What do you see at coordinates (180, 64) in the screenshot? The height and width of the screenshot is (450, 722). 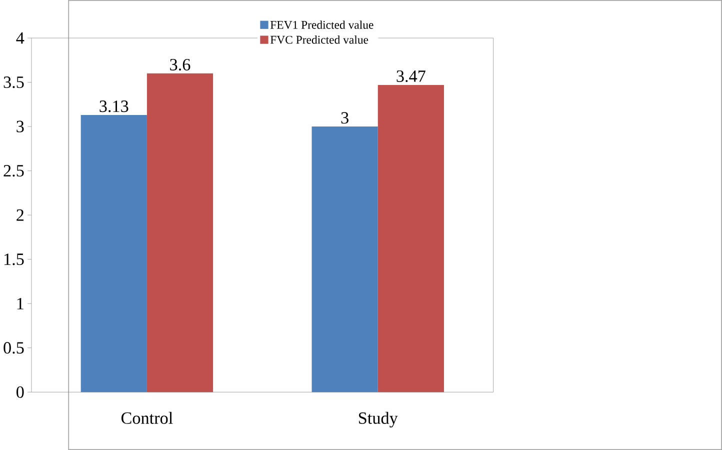 I see `data-label: 3.6` at bounding box center [180, 64].